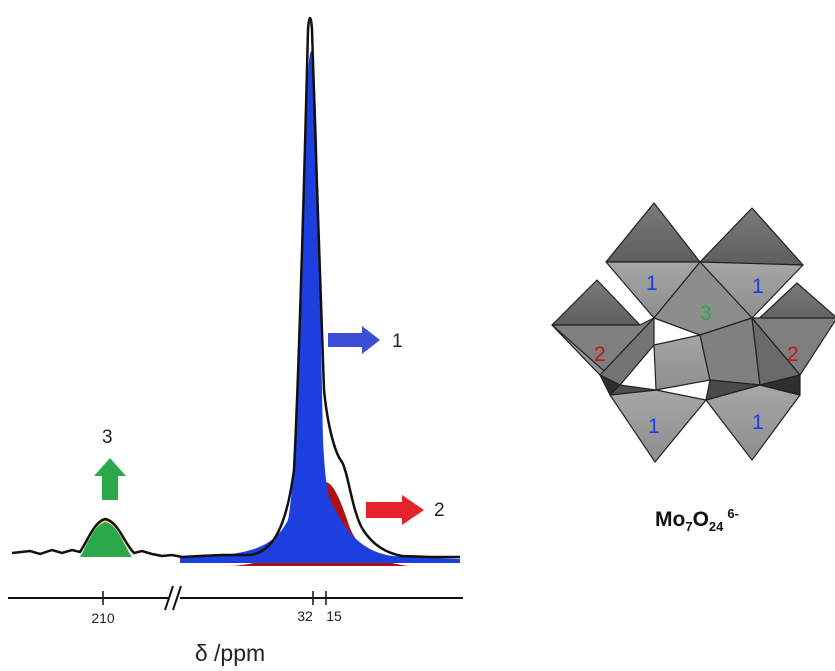 The height and width of the screenshot is (671, 835). I want to click on formula-charge: 6-, so click(733, 513).